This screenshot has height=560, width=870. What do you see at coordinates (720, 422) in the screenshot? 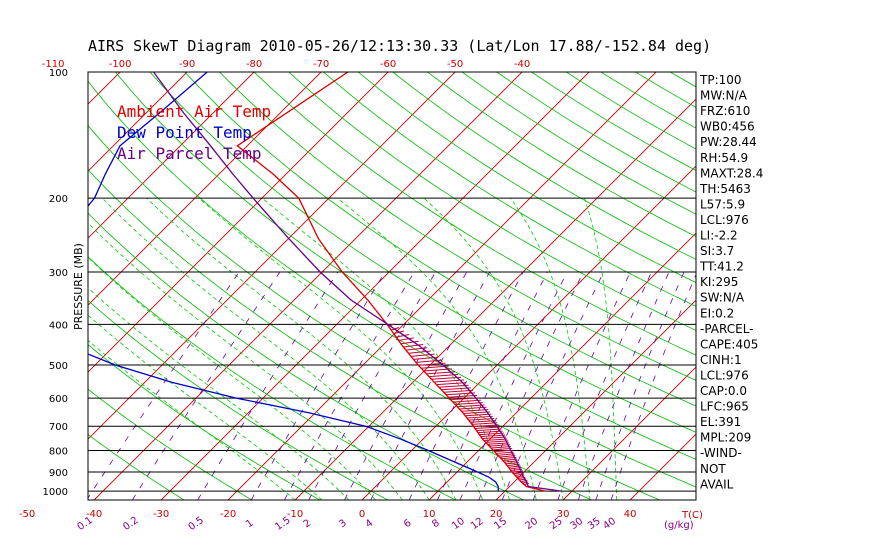
I see `index-entry: EL:391` at bounding box center [720, 422].